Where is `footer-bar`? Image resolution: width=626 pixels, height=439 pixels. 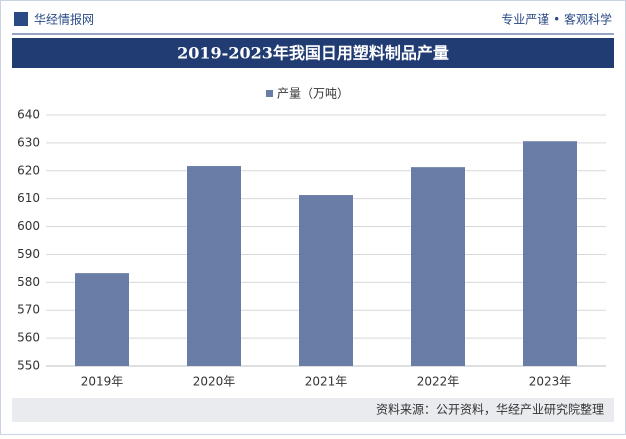
footer-bar is located at coordinates (313, 410).